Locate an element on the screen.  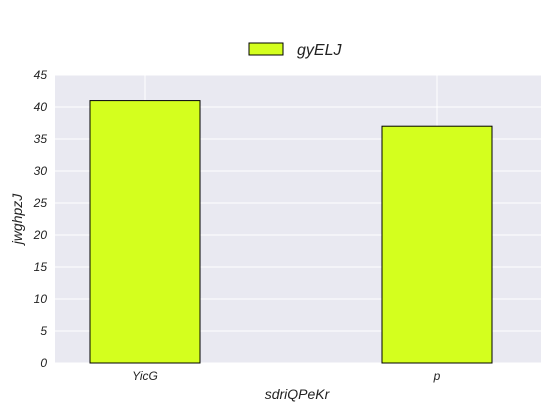
x-tick-label: p is located at coordinates (437, 376).